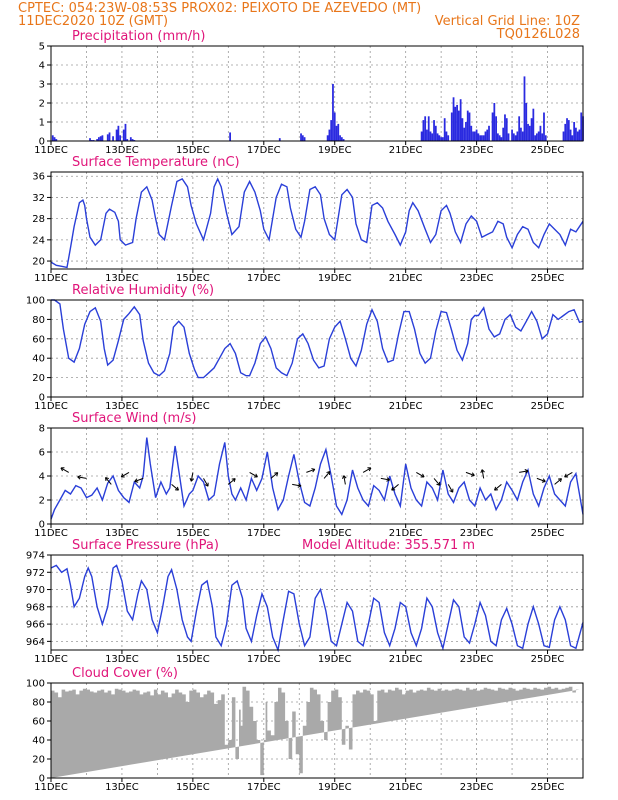 The height and width of the screenshot is (800, 618). I want to click on y-tick-label: 100, so click(35, 301).